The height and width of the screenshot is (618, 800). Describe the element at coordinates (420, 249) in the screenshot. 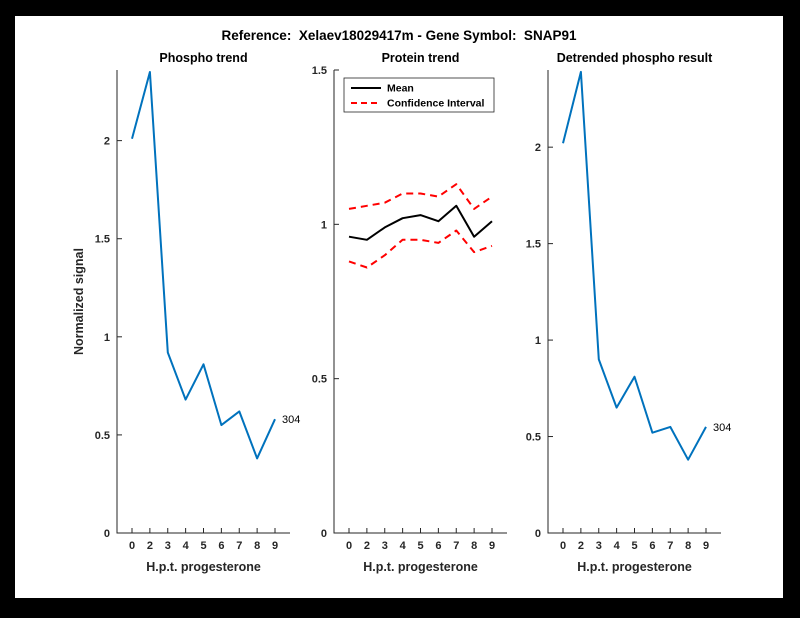

I see `confidence-lower-line` at that location.